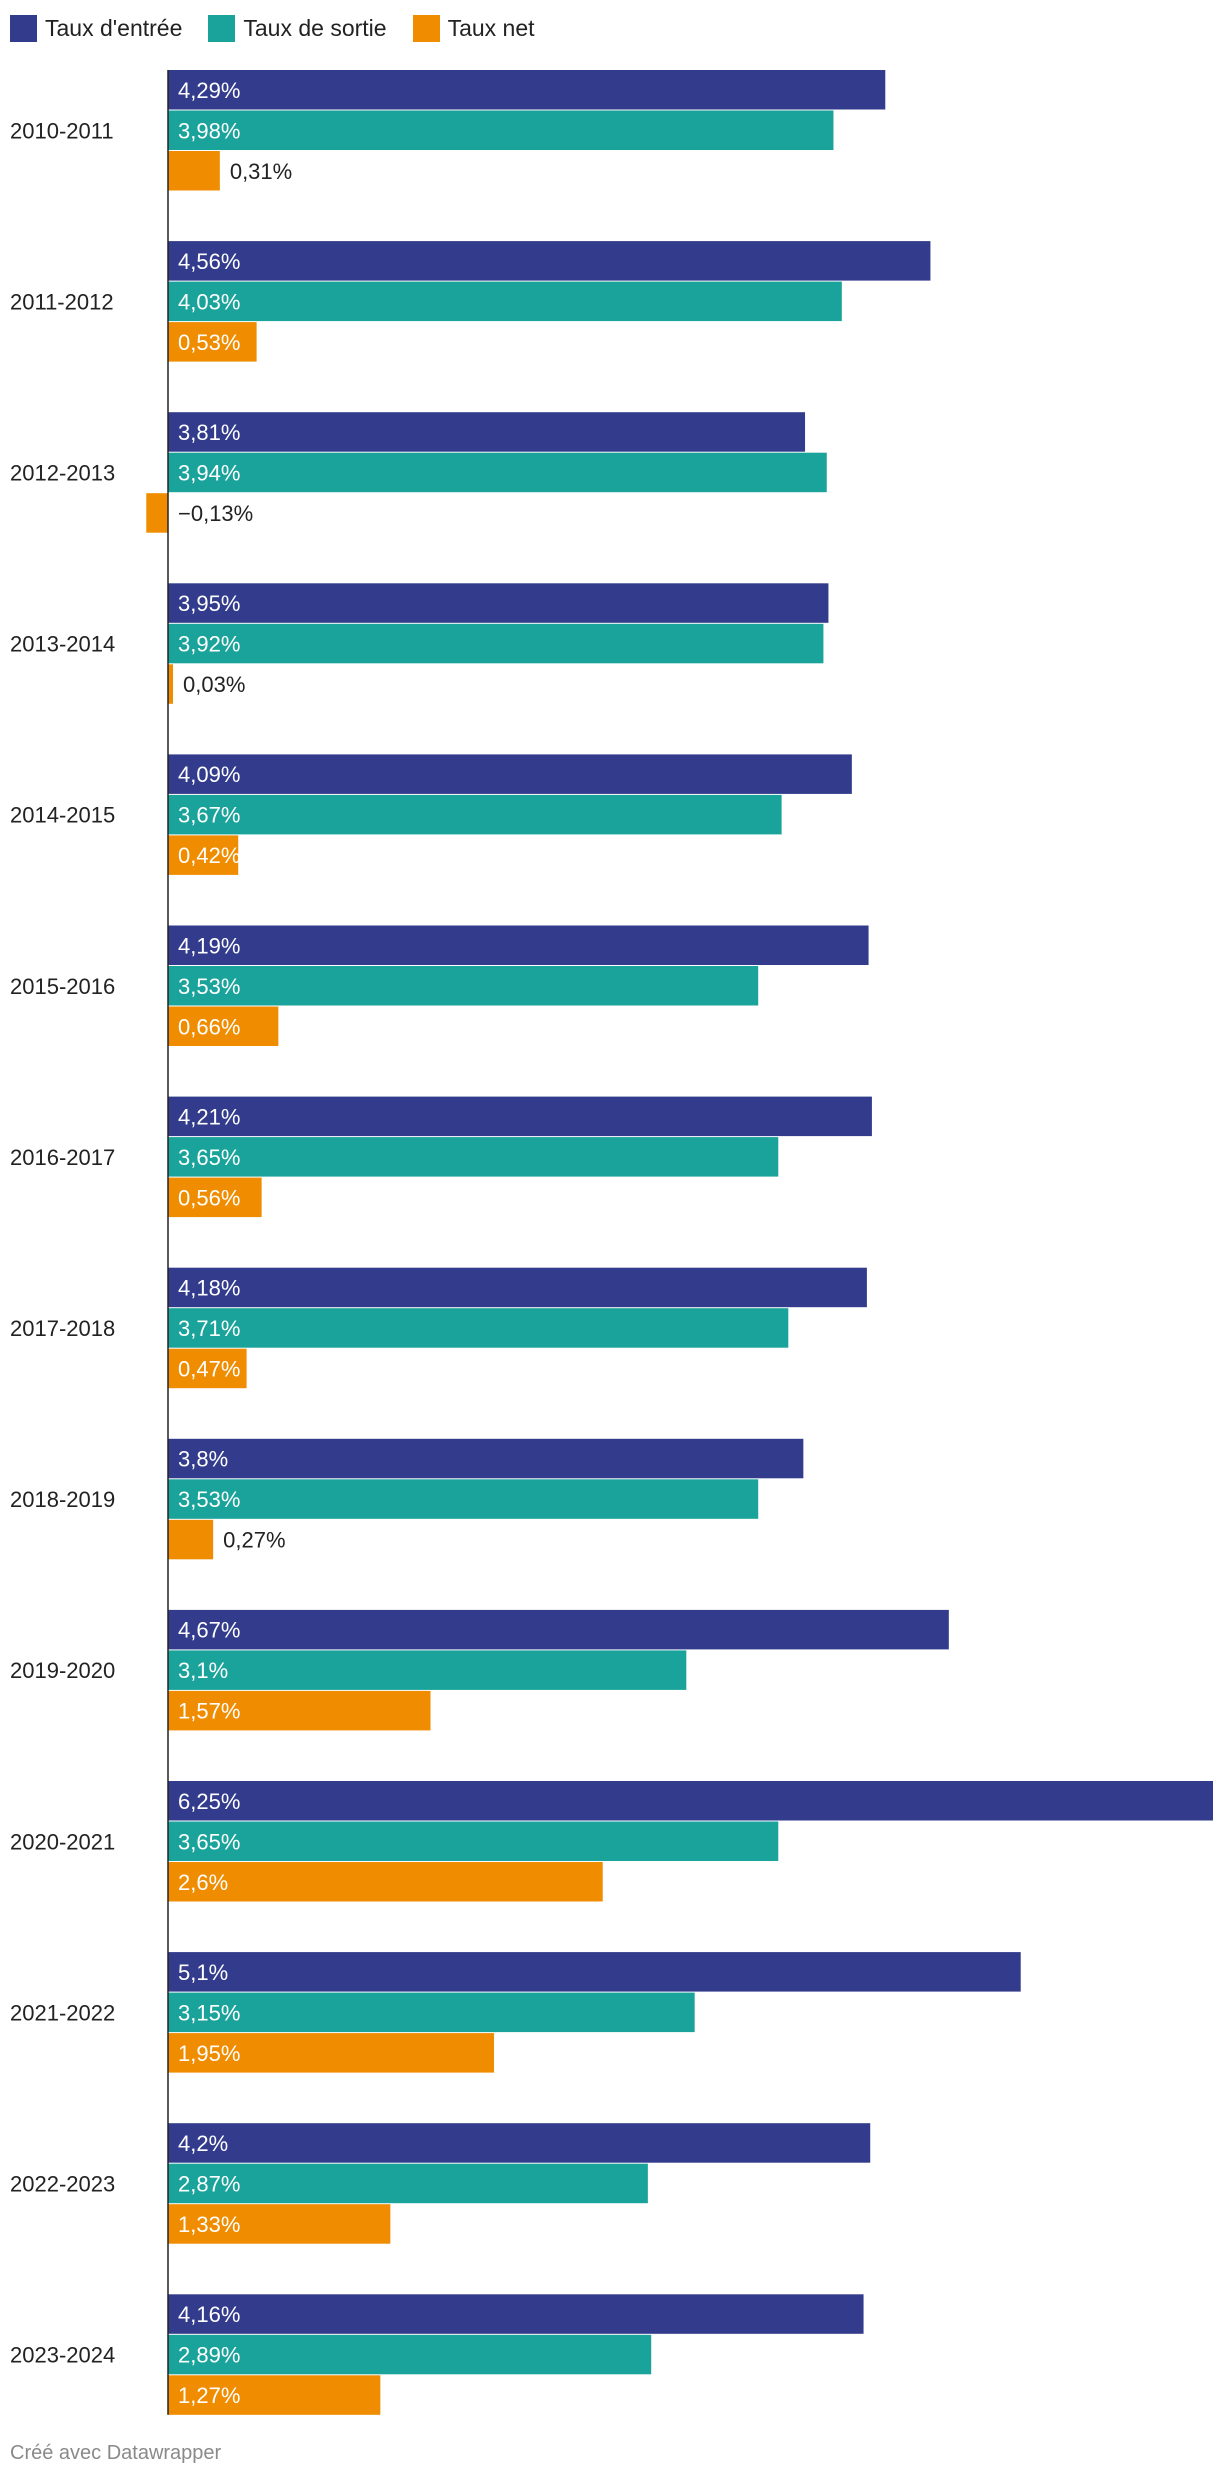  I want to click on bar-entree-2017-2018, so click(517, 1287).